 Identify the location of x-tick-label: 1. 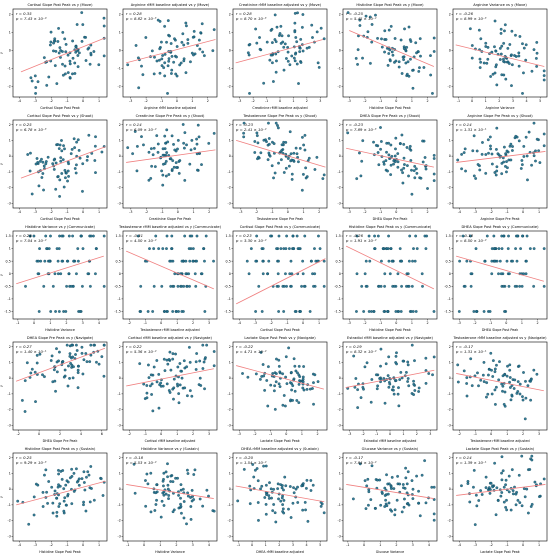
(539, 545).